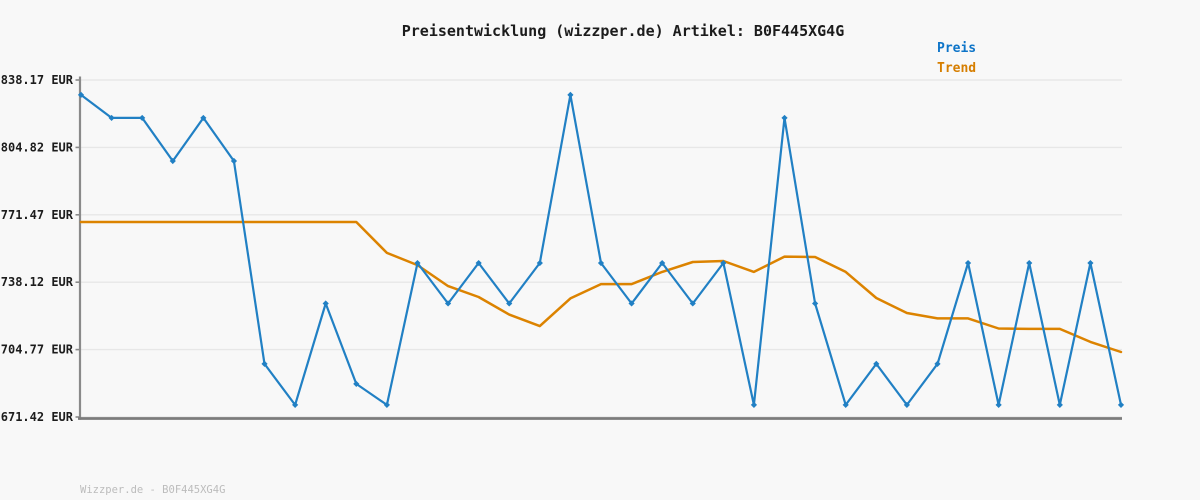  I want to click on y-tick-label: 804.82 EUR, so click(37, 147).